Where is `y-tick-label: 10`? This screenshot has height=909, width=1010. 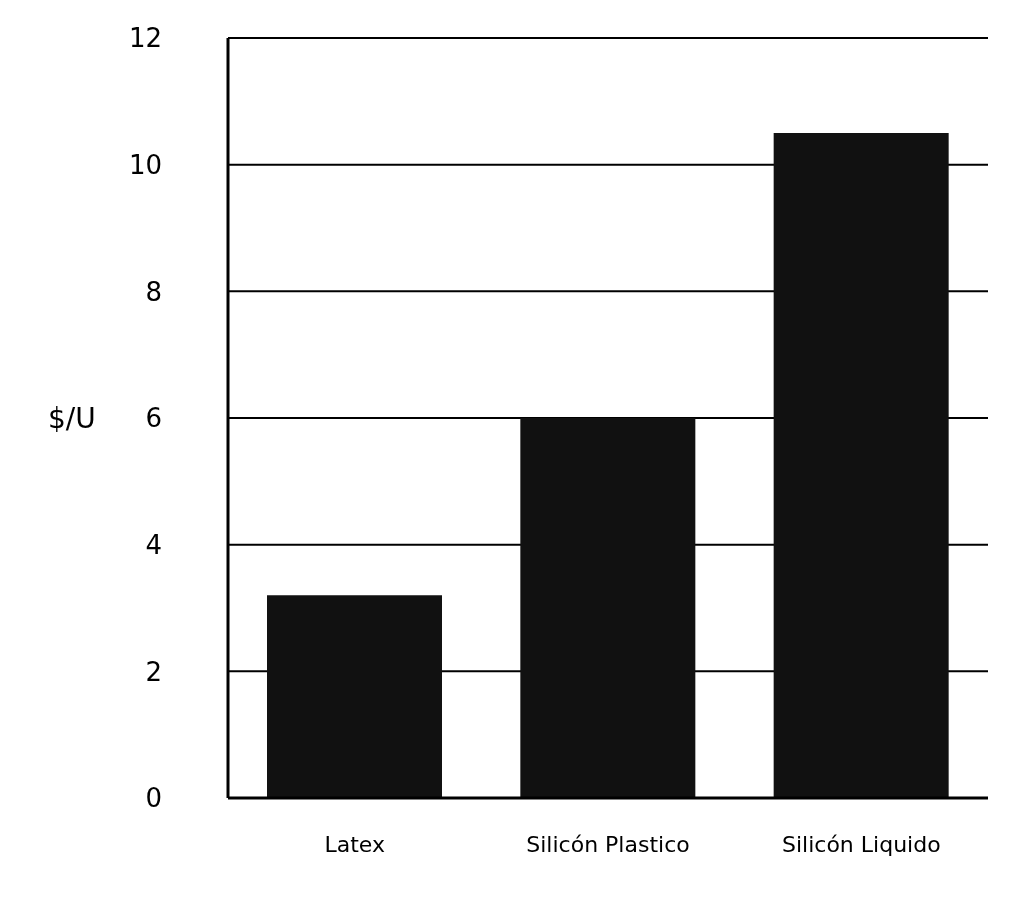
y-tick-label: 10 is located at coordinates (145, 164).